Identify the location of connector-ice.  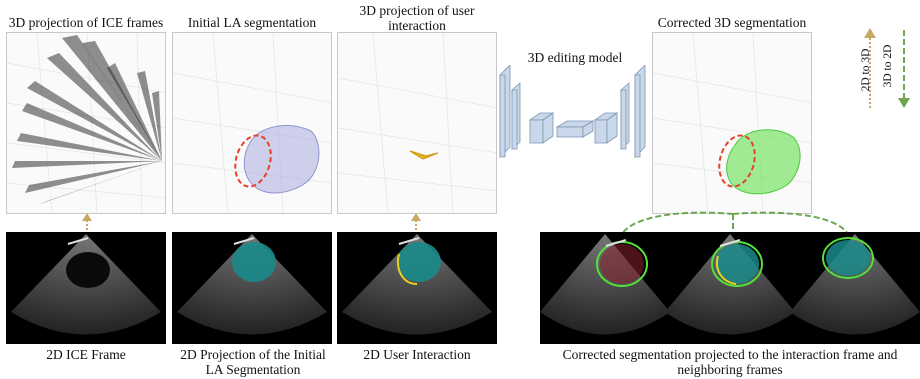
(87, 223).